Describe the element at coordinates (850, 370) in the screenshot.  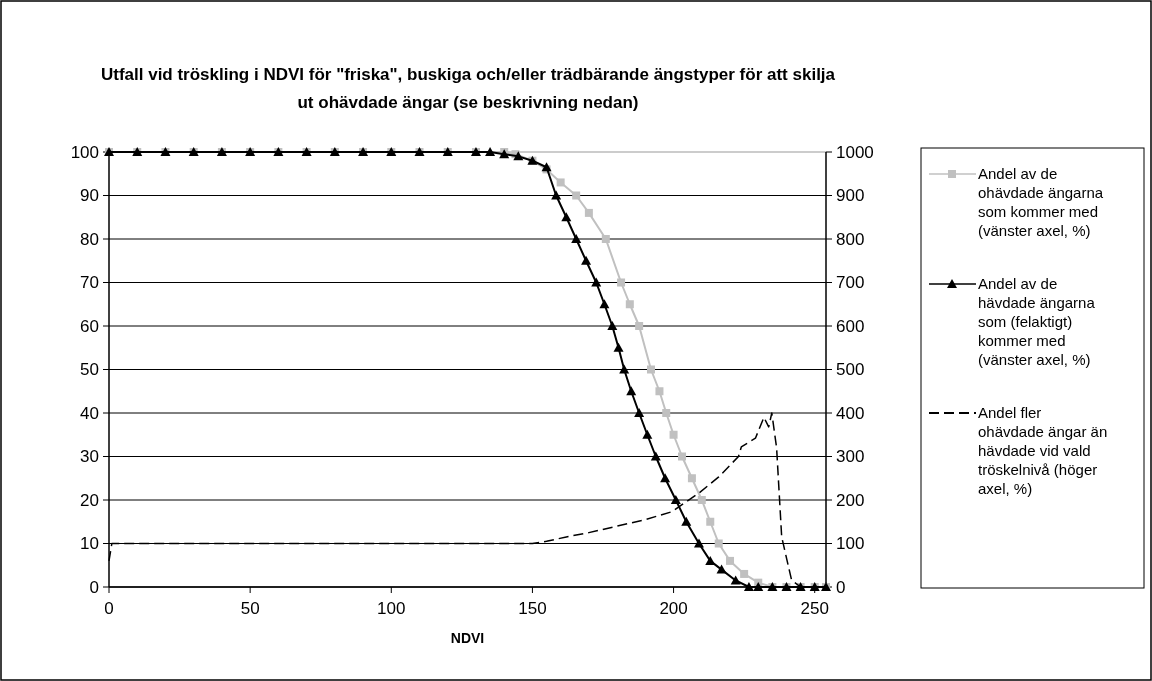
I see `y2-tick-label: 500` at that location.